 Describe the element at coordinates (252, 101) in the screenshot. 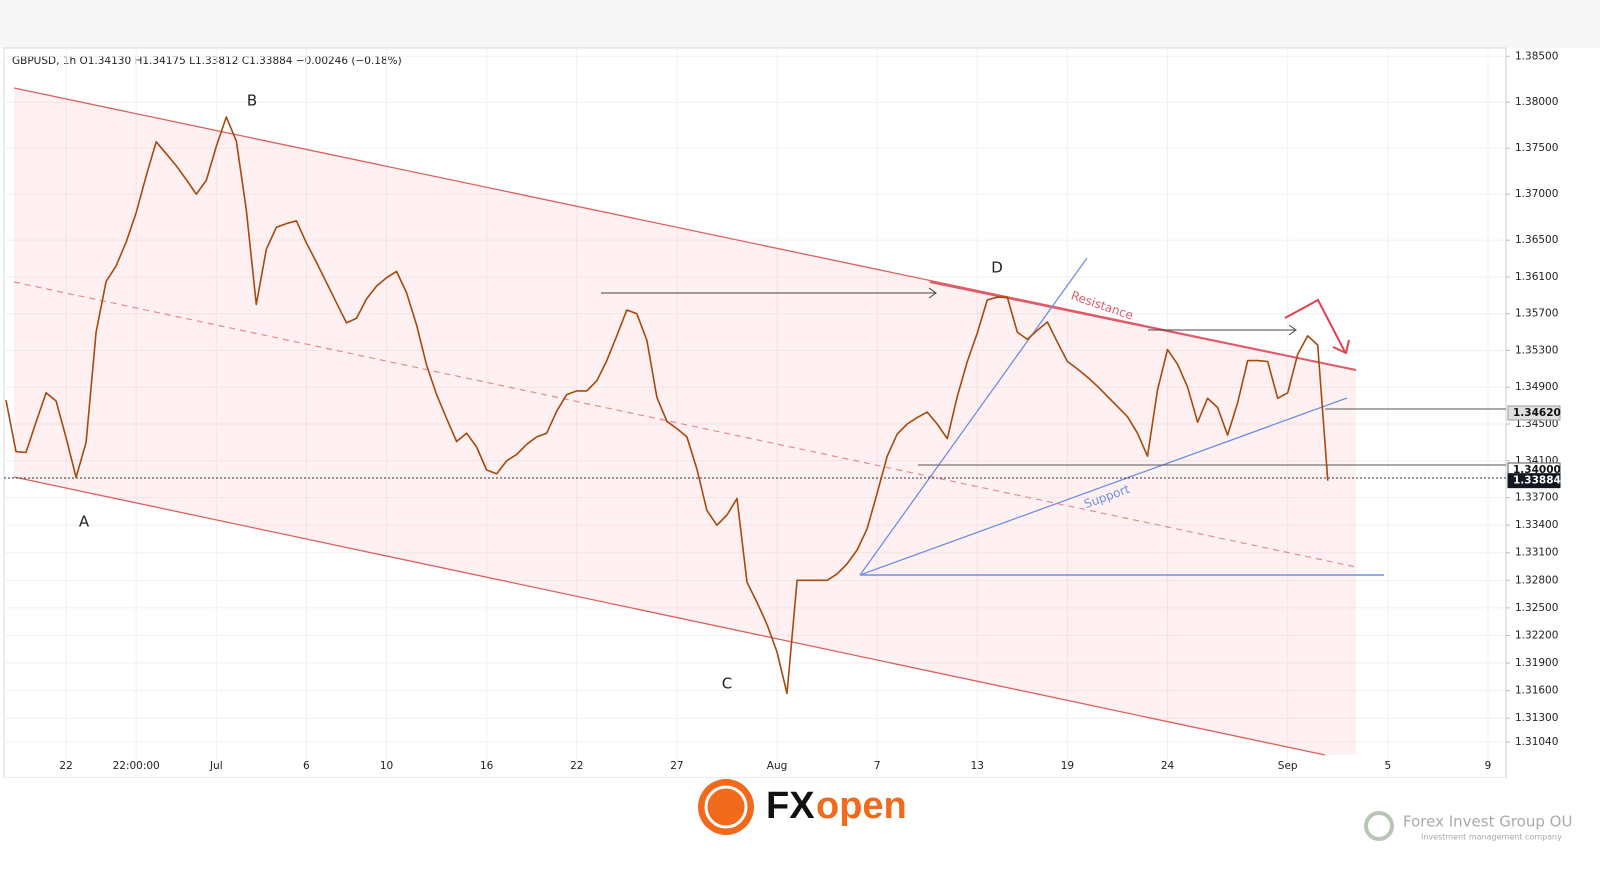

I see `annotation: B` at that location.